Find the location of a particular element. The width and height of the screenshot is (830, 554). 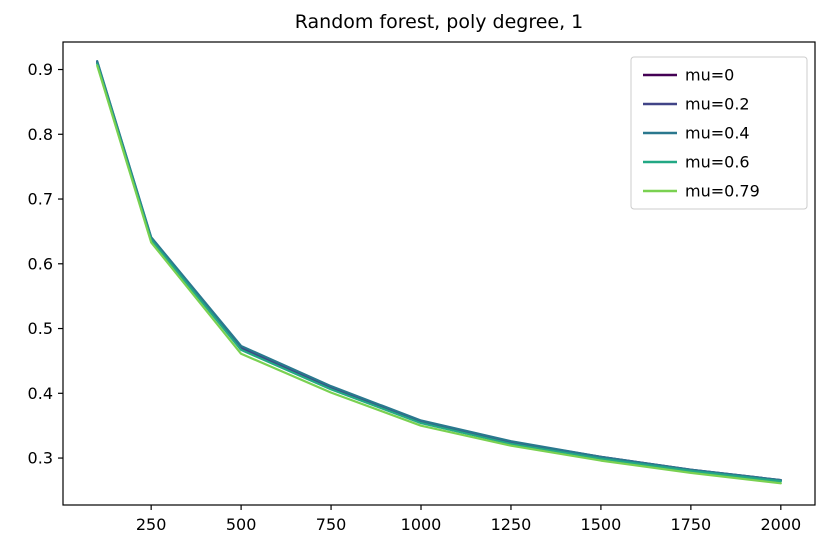

x-tick-label: 1750 is located at coordinates (691, 524).